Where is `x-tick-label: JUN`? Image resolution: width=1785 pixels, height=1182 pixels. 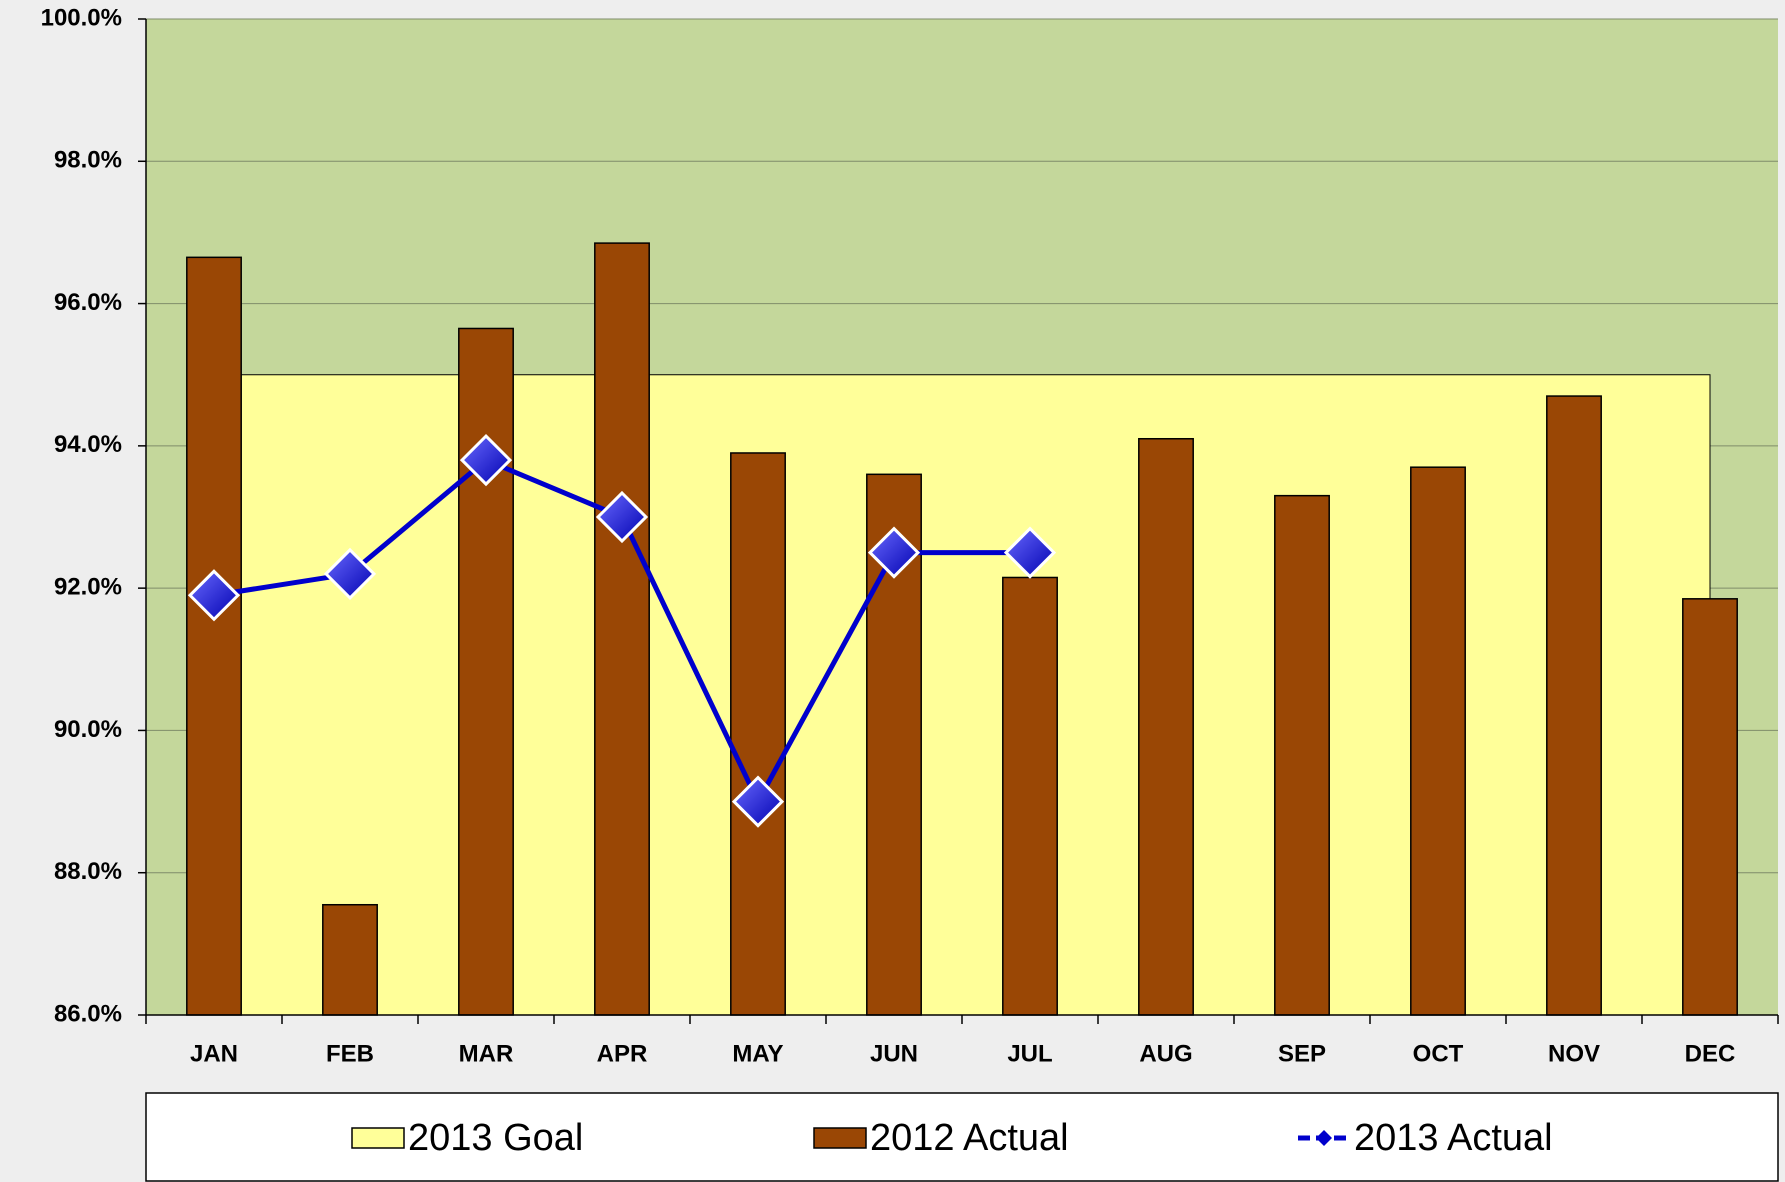 x-tick-label: JUN is located at coordinates (894, 1053).